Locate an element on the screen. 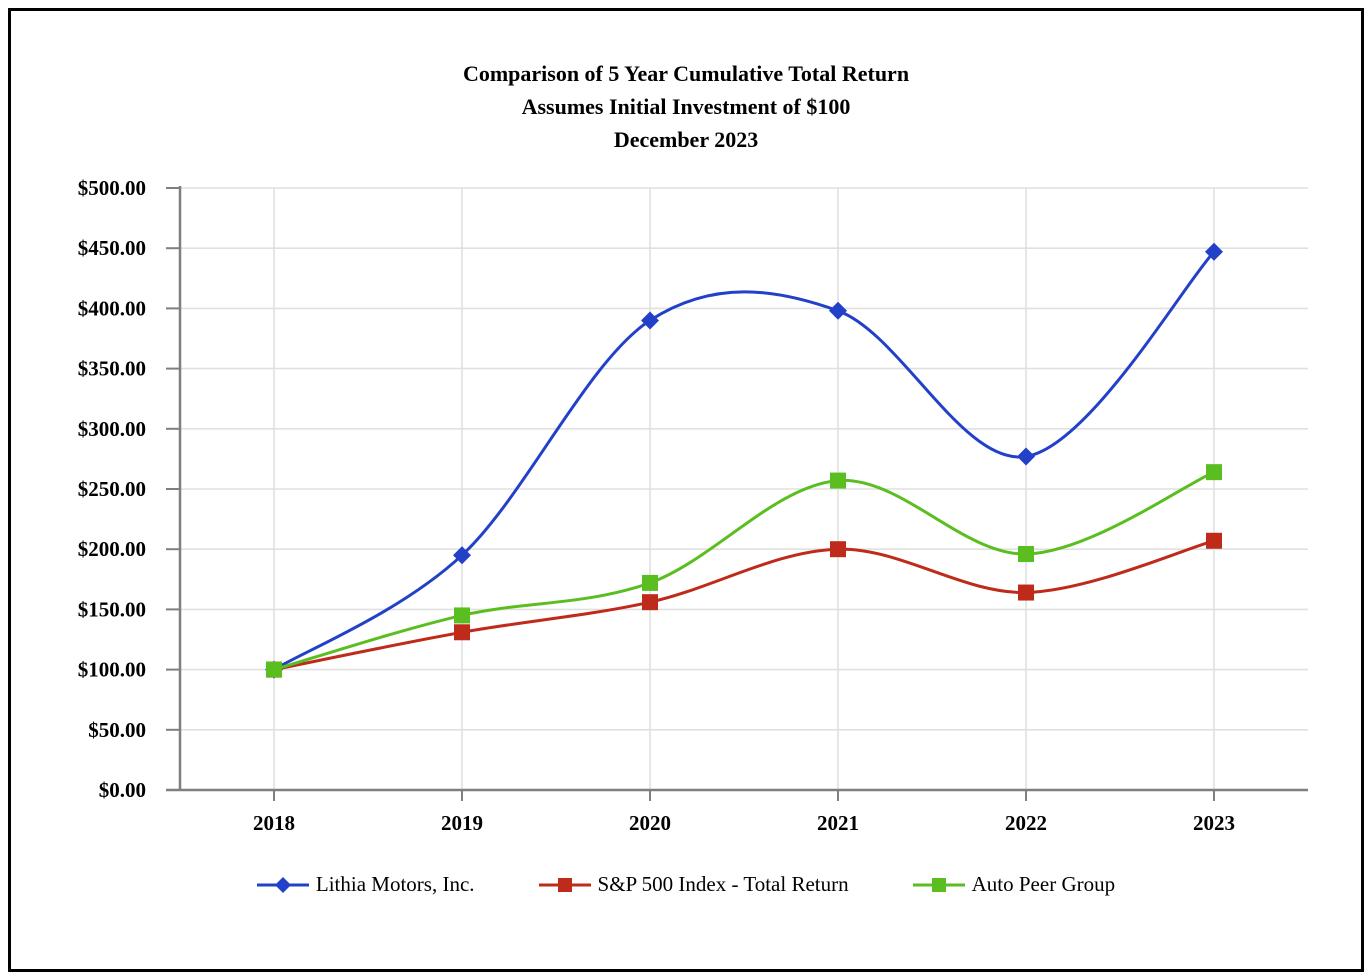 This screenshot has height=980, width=1372. legend-label: Lithia Motors, Inc. is located at coordinates (395, 884).